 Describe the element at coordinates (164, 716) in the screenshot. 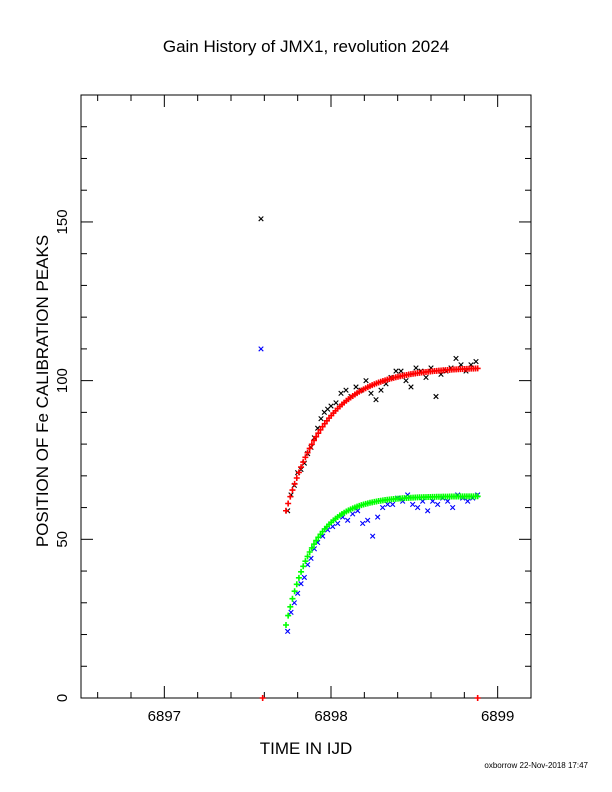

I see `x-tick-label: 6897` at that location.